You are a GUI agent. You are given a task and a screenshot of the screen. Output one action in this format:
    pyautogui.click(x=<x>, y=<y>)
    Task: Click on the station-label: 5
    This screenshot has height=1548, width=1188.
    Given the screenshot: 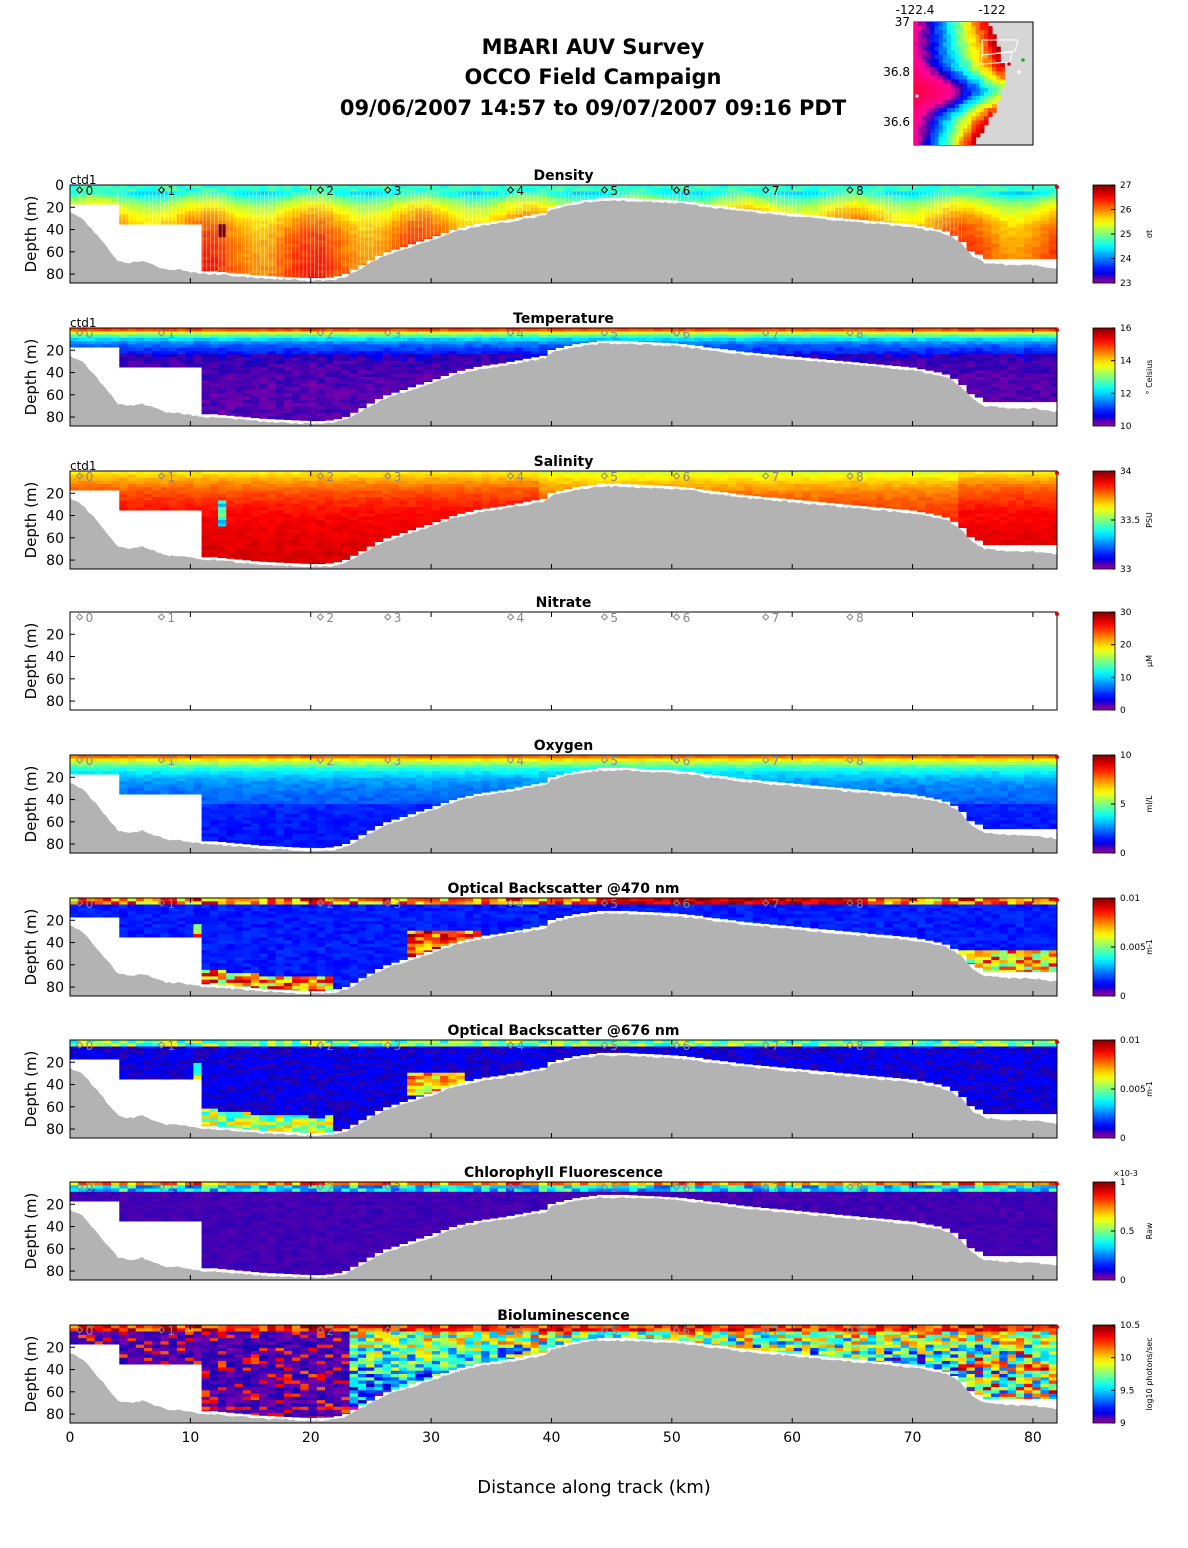 What is the action you would take?
    pyautogui.click(x=614, y=191)
    